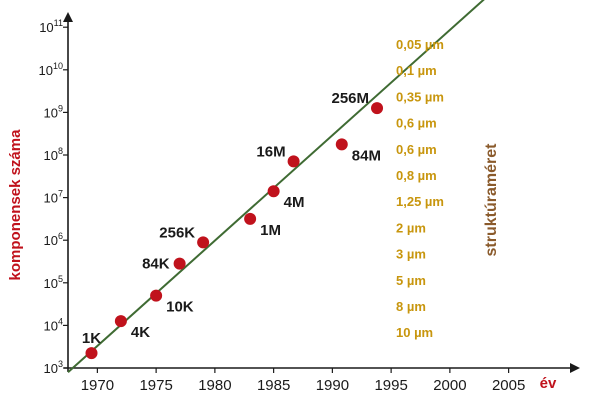 The height and width of the screenshot is (400, 594). What do you see at coordinates (508, 385) in the screenshot?
I see `x-tick-label: 2005` at bounding box center [508, 385].